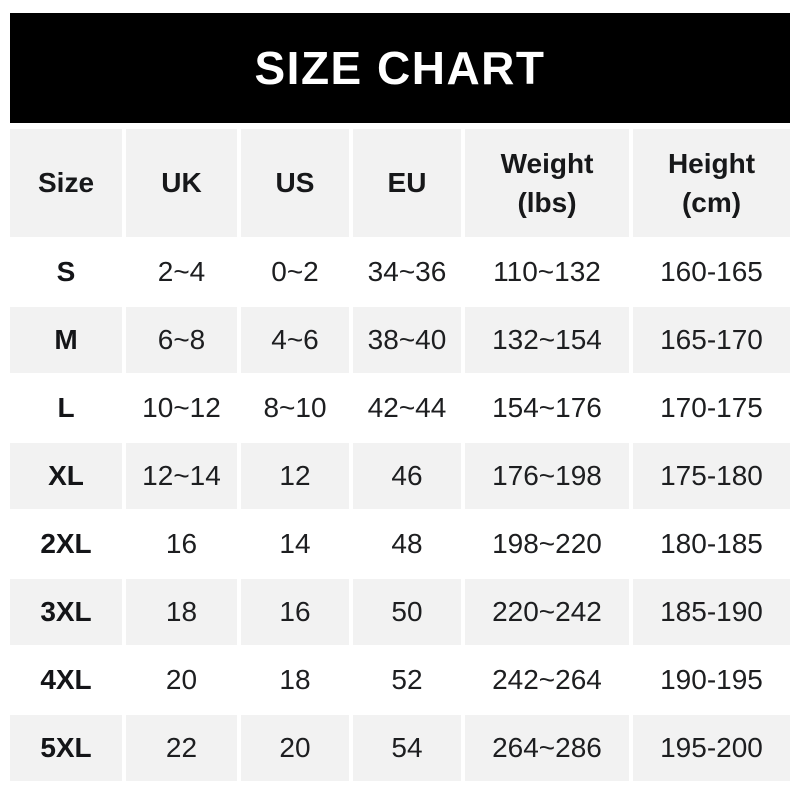 The width and height of the screenshot is (800, 800). Describe the element at coordinates (407, 476) in the screenshot. I see `table-cell: 46` at that location.